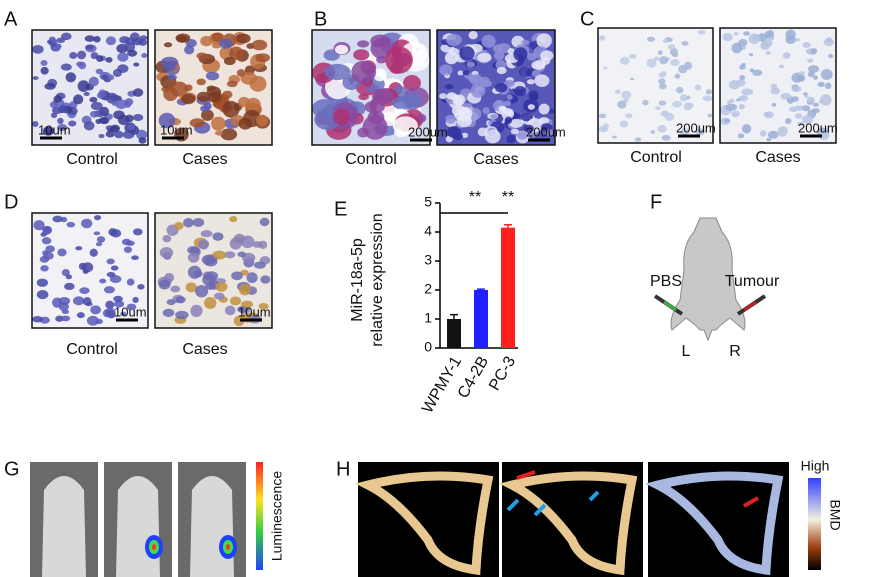  What do you see at coordinates (204, 159) in the screenshot?
I see `caption: Cases` at bounding box center [204, 159].